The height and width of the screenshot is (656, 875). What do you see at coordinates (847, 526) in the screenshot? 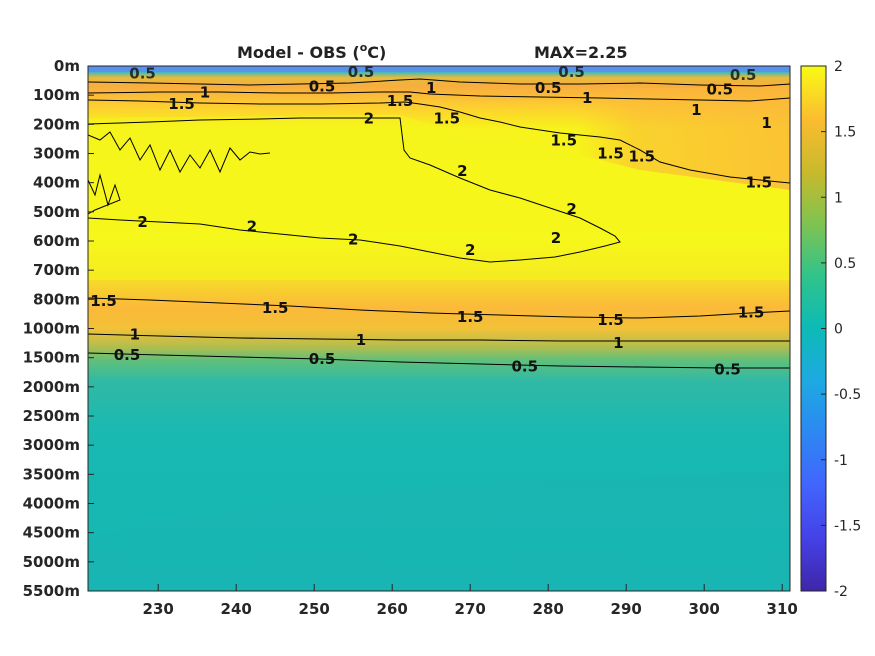
I see `colorbar-tick-label: -1.5` at bounding box center [847, 526].